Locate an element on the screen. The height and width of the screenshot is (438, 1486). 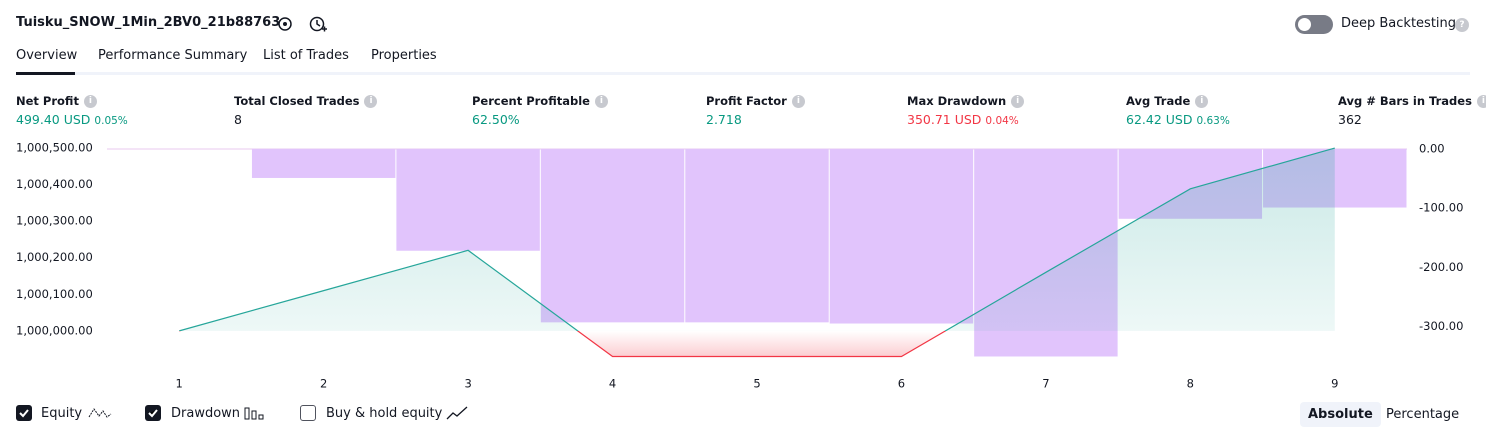
y2-tick-label: -200.00 is located at coordinates (1441, 267).